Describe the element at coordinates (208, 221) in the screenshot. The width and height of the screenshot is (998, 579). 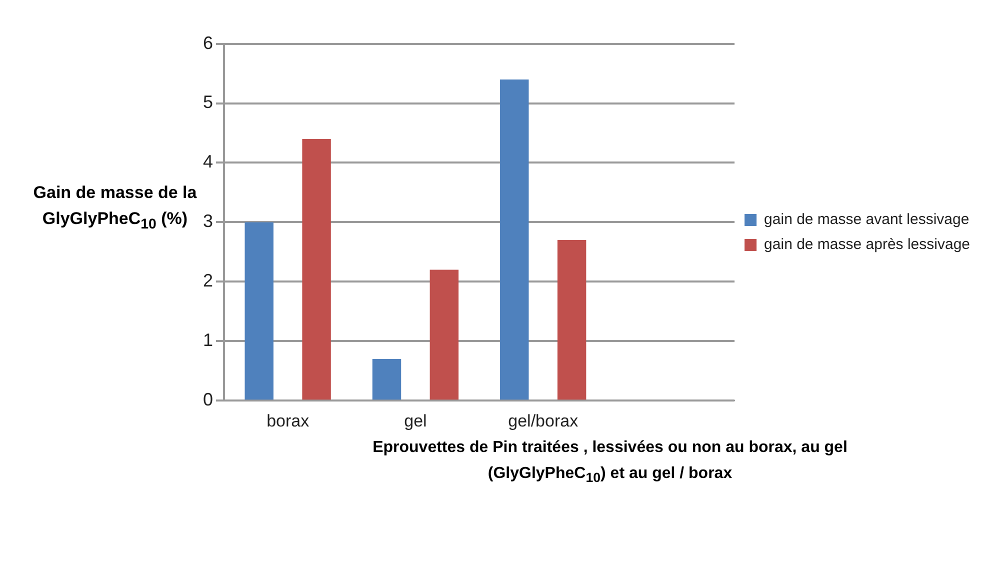
I see `y-tick-label: 3` at that location.